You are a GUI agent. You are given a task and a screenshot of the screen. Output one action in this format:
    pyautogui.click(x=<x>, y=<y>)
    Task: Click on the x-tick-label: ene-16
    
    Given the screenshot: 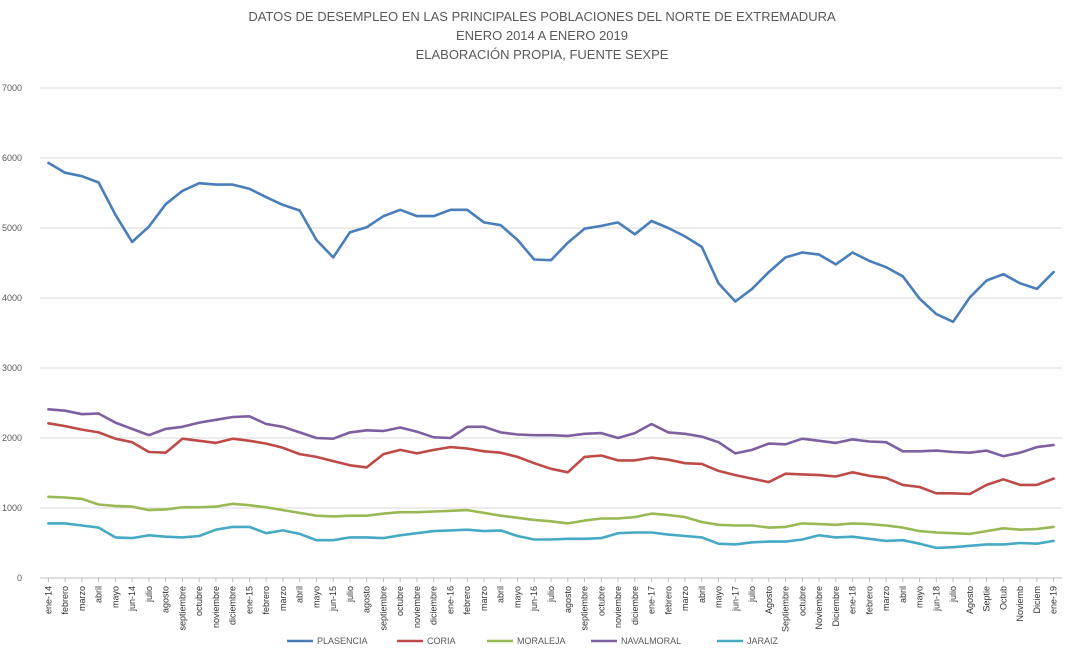 What is the action you would take?
    pyautogui.click(x=450, y=600)
    